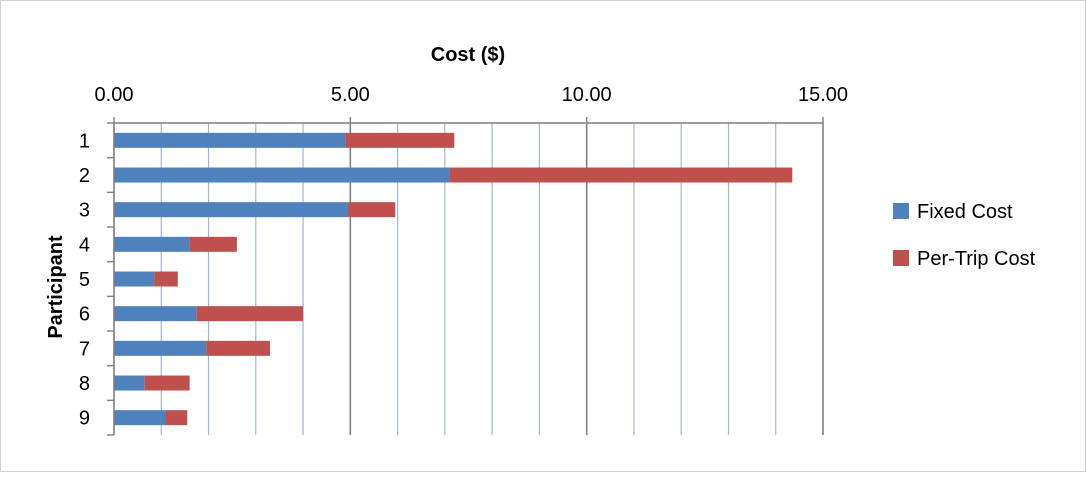 This screenshot has width=1086, height=477. Describe the element at coordinates (976, 259) in the screenshot. I see `legend-label: Per-Trip Cost` at that location.